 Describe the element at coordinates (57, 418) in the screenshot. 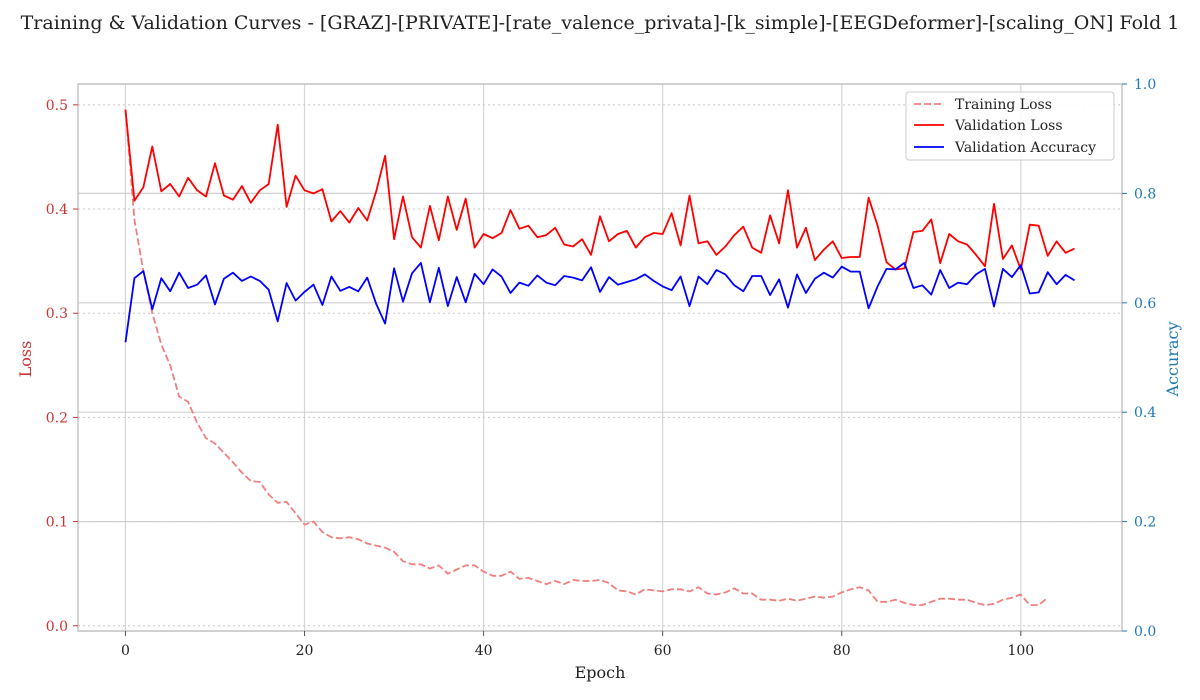

I see `y-left-tick-label: 0.2` at that location.